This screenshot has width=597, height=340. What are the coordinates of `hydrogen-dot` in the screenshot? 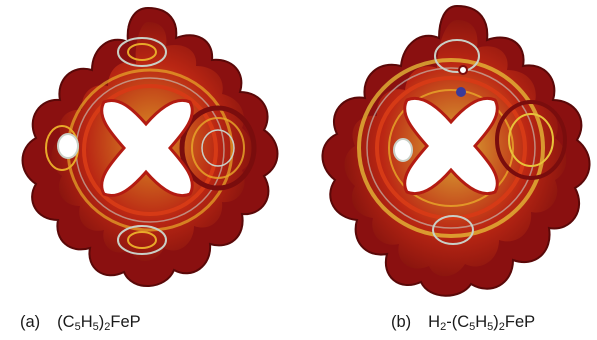 It's located at (461, 92).